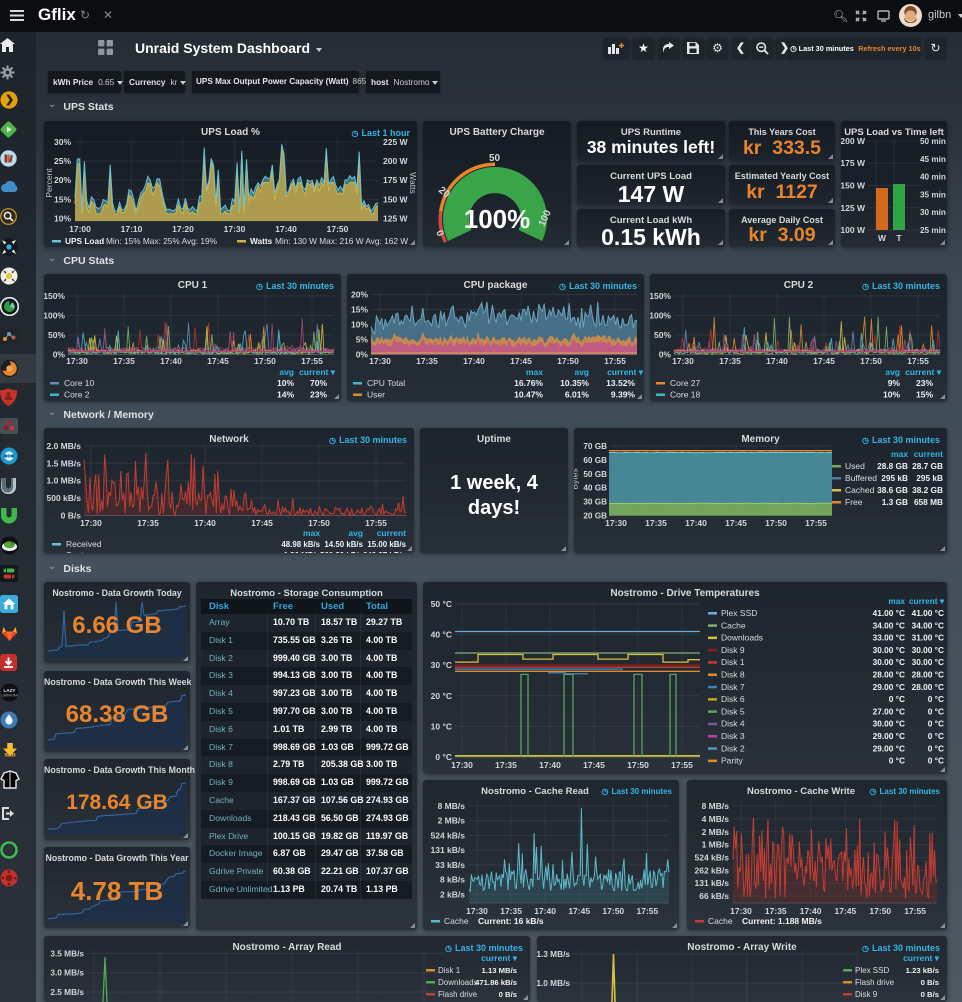 The image size is (962, 1002). Describe the element at coordinates (716, 819) in the screenshot. I see `svg-text: 4 MB/s` at that location.